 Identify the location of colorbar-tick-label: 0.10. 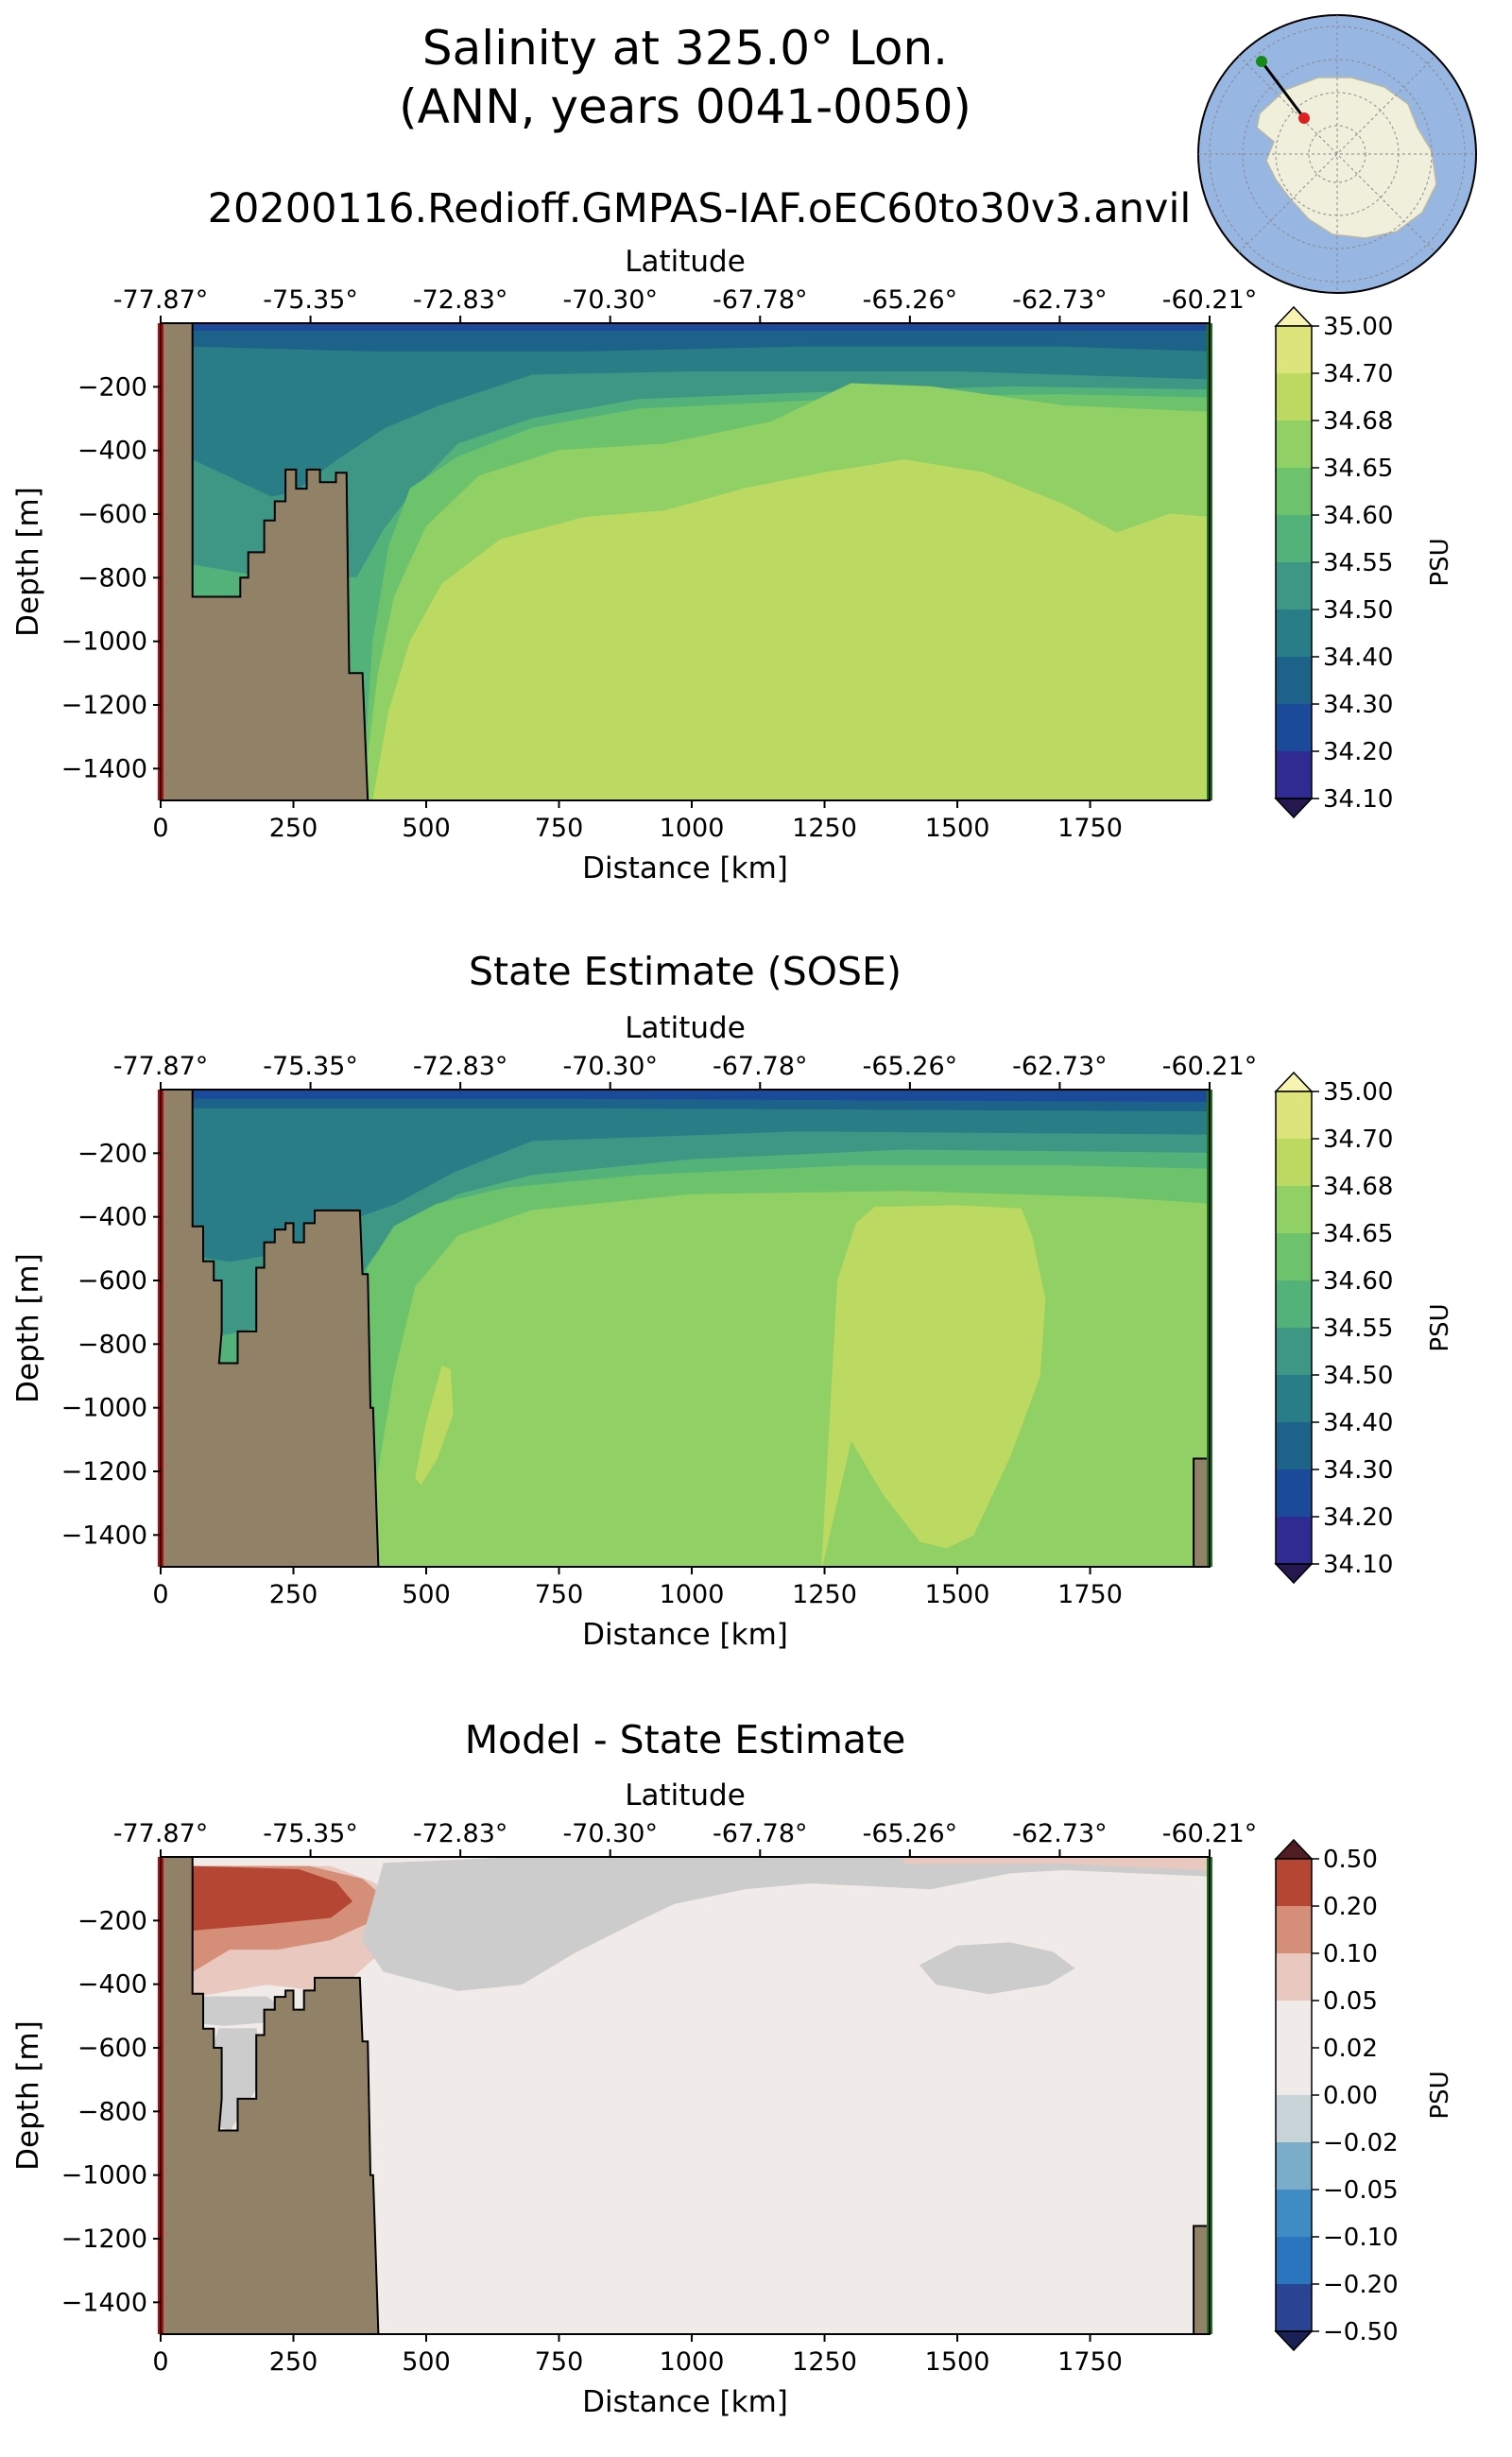
(1350, 1954).